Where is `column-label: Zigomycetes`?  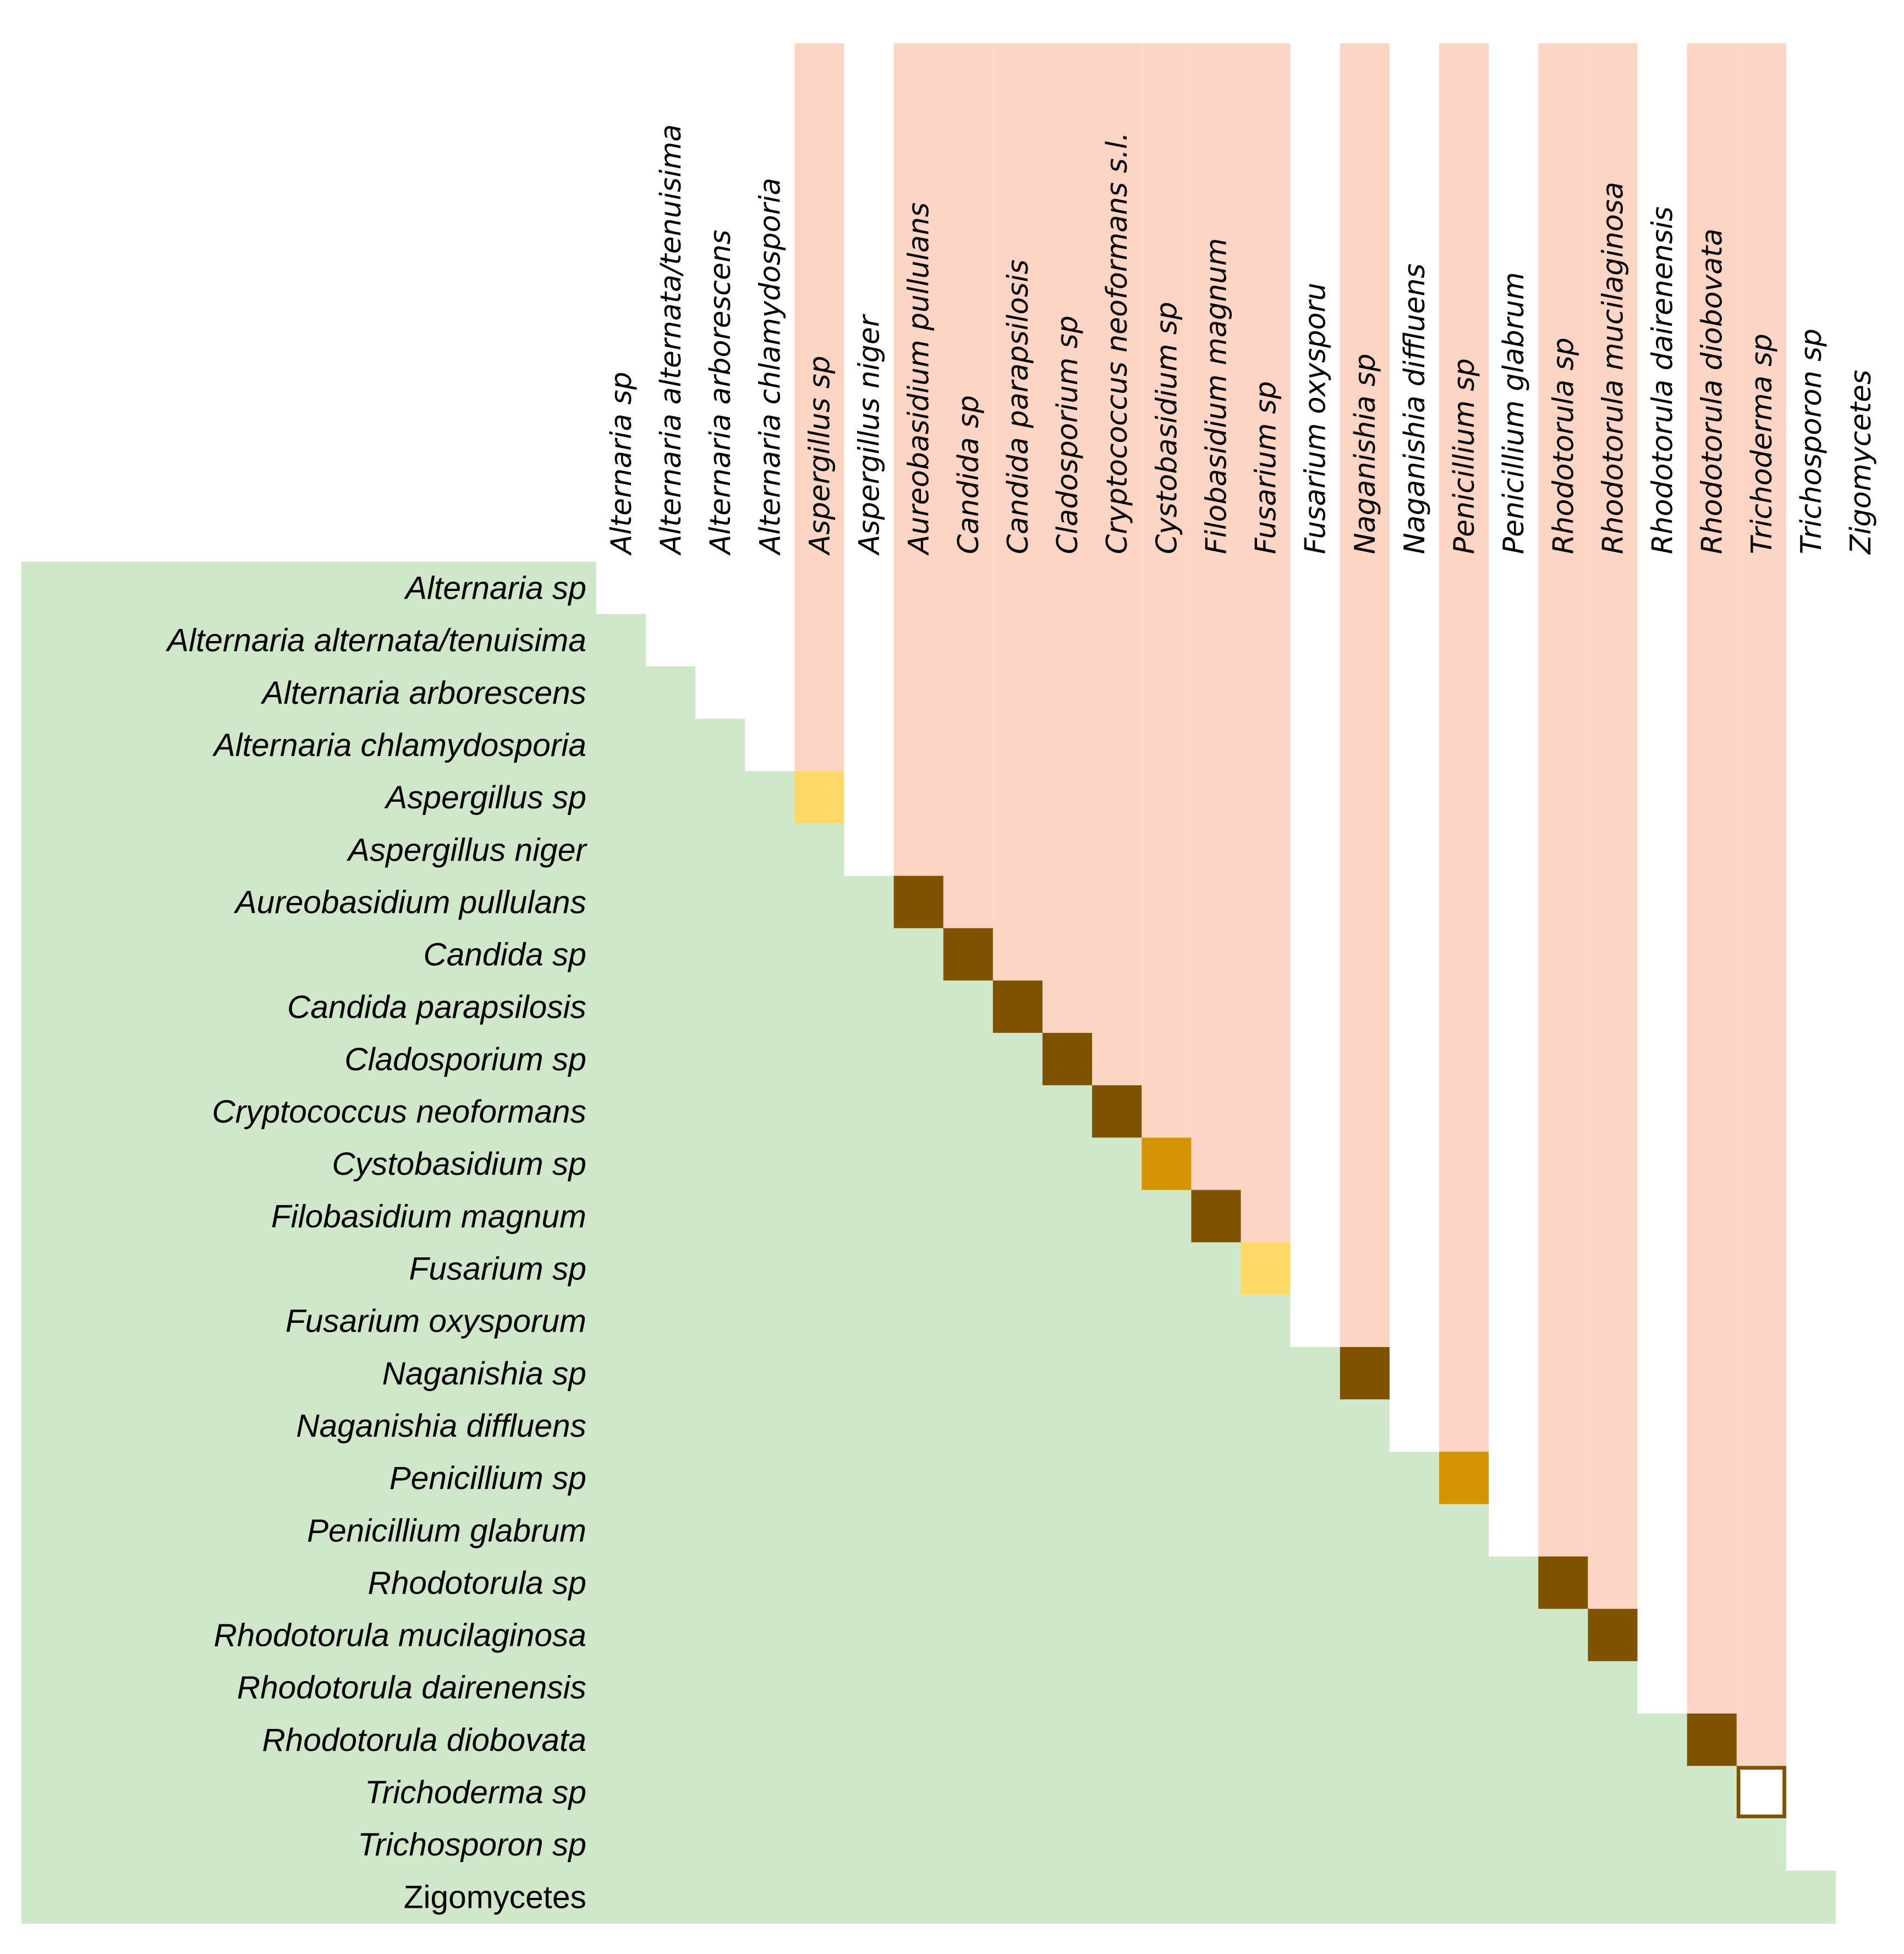 column-label: Zigomycetes is located at coordinates (1861, 462).